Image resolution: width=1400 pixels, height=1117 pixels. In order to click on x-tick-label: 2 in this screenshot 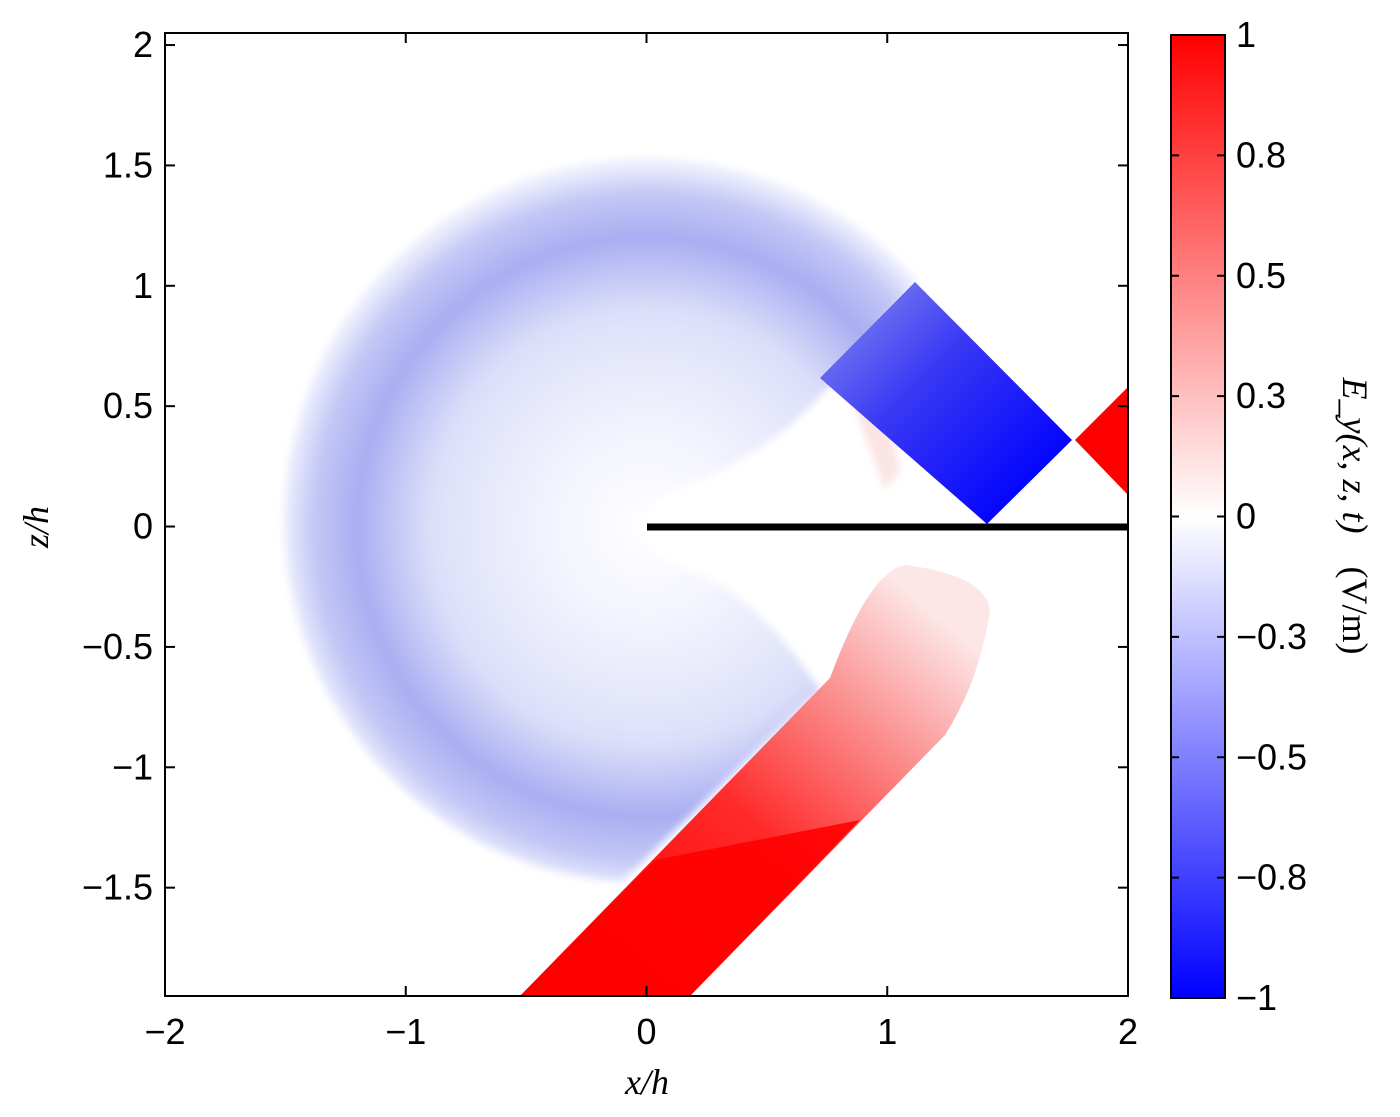, I will do `click(1128, 1031)`.